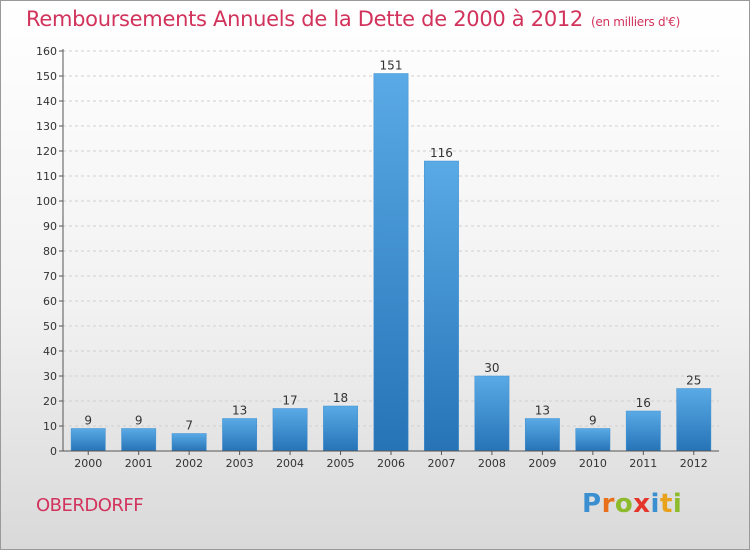 The width and height of the screenshot is (750, 550). Describe the element at coordinates (50, 401) in the screenshot. I see `y-tick-label: 20` at that location.